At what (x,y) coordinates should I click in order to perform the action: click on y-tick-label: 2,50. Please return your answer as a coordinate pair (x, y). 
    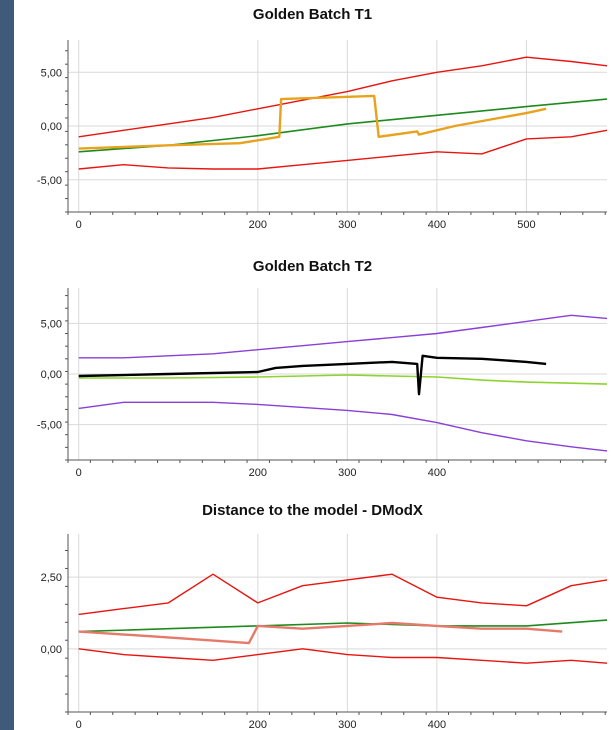
    Looking at the image, I should click on (51, 578).